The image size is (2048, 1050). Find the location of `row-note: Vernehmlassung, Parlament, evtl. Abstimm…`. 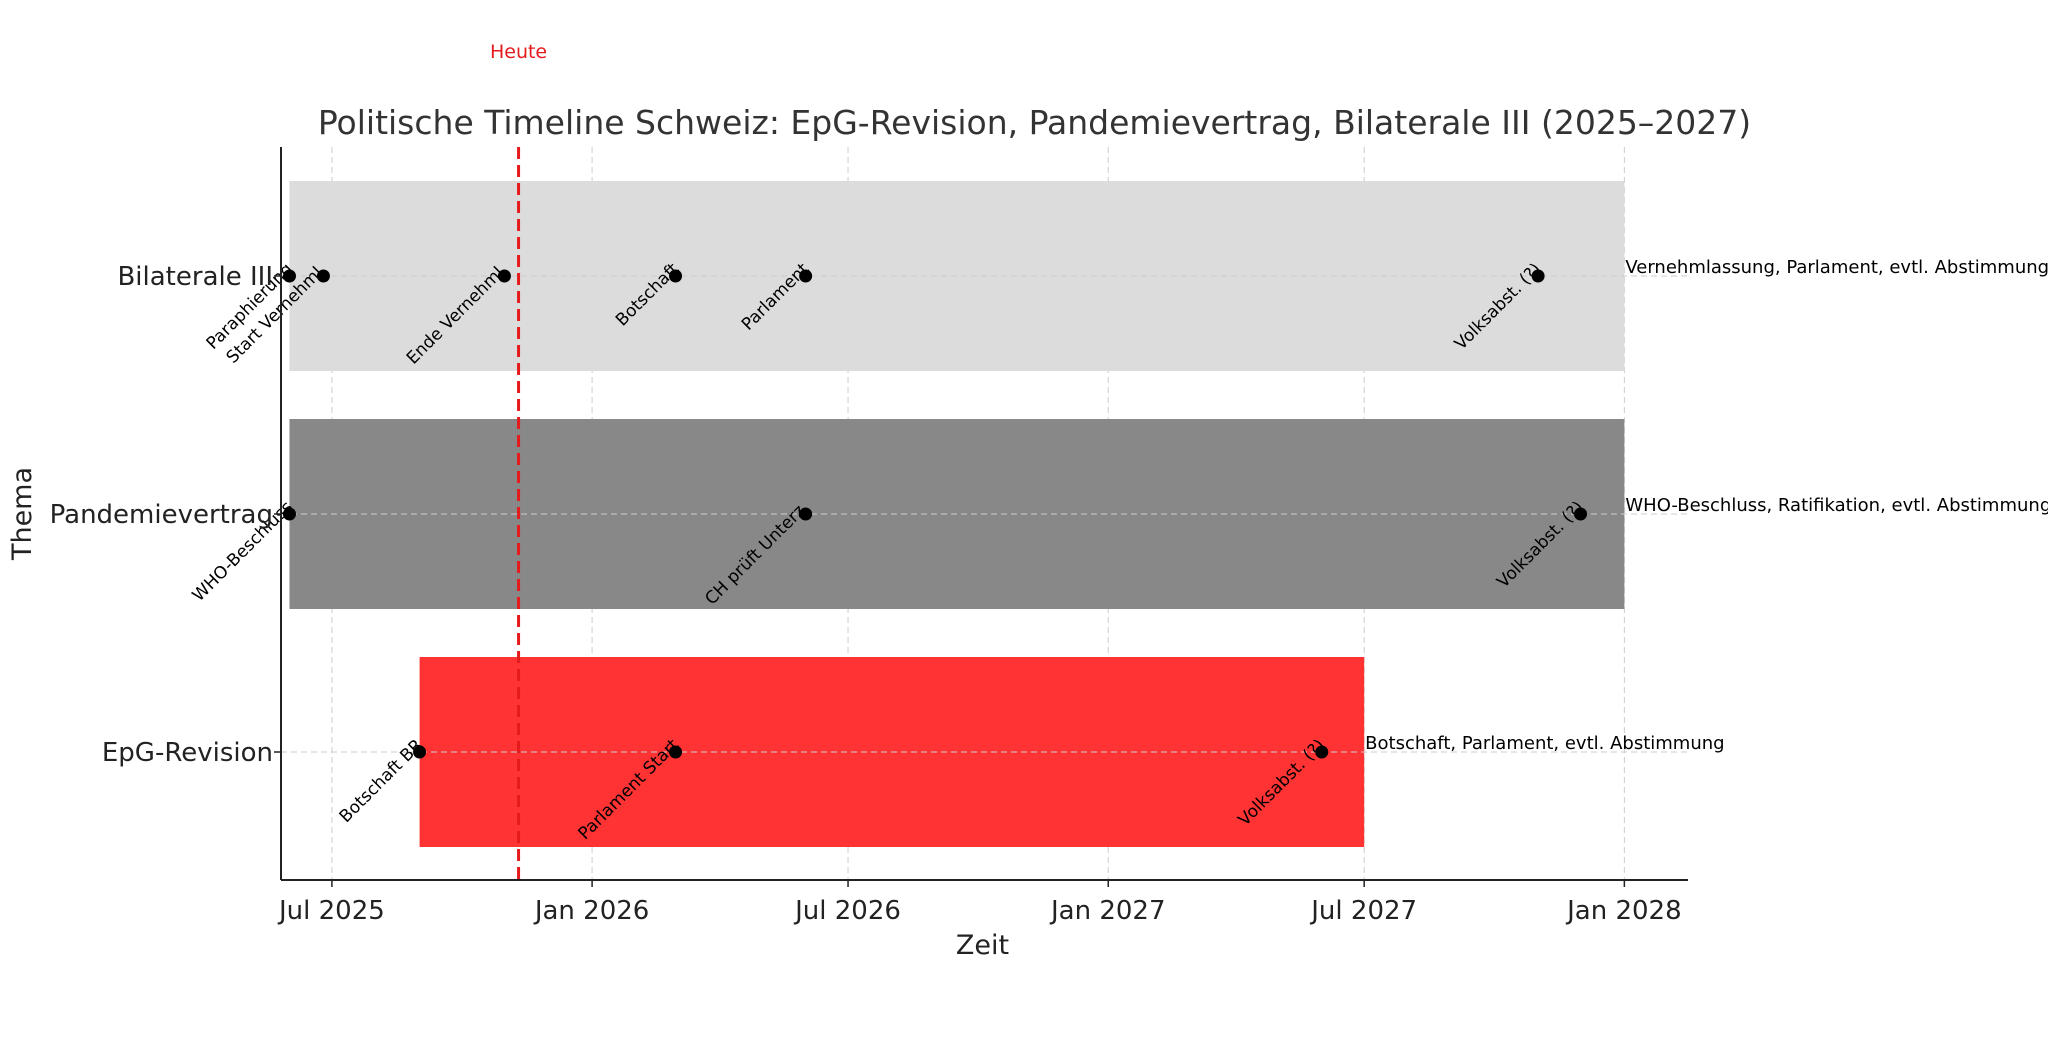

row-note: Vernehmlassung, Parlament, evtl. Abstimm… is located at coordinates (1836, 267).